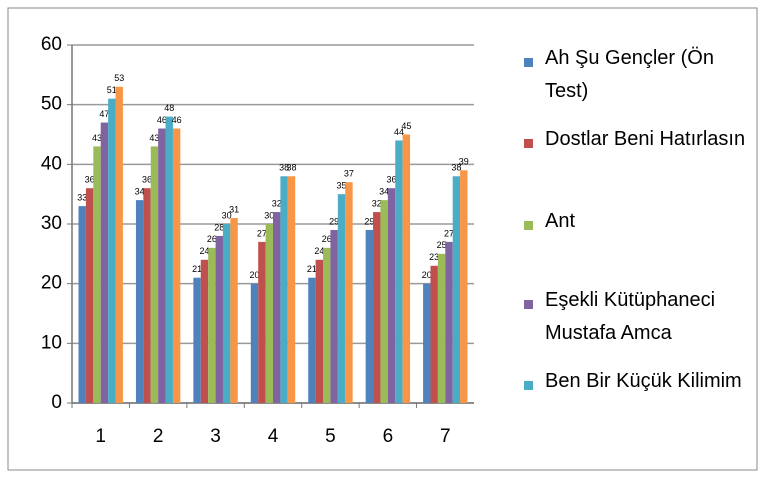 This screenshot has height=479, width=767. I want to click on data-label: 45, so click(406, 126).